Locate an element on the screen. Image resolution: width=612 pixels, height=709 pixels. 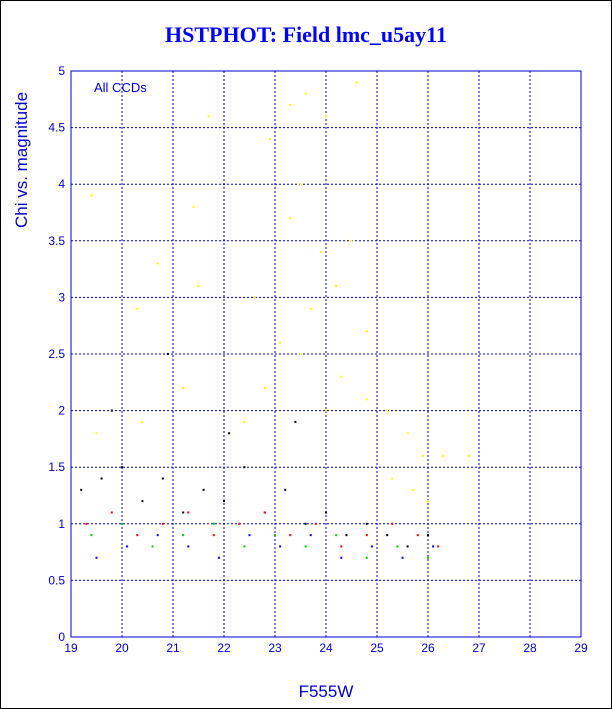
y-tick-label: 1 is located at coordinates (61, 524).